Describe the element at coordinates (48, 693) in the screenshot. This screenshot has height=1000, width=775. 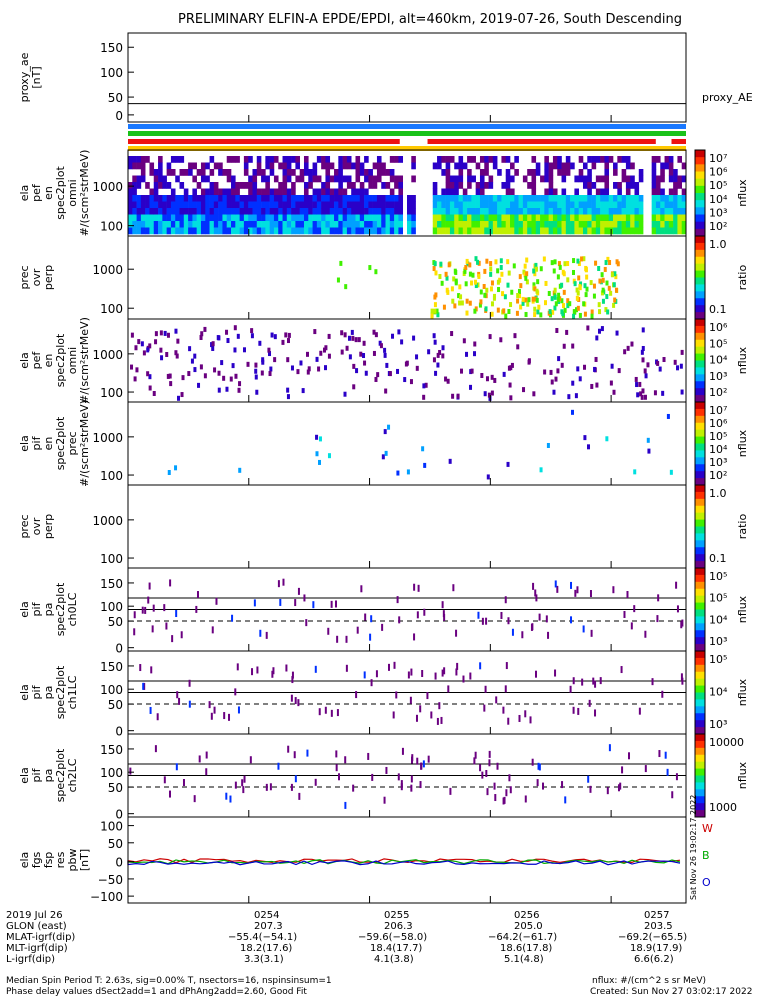
I see `y-axis-label-line: pa` at that location.